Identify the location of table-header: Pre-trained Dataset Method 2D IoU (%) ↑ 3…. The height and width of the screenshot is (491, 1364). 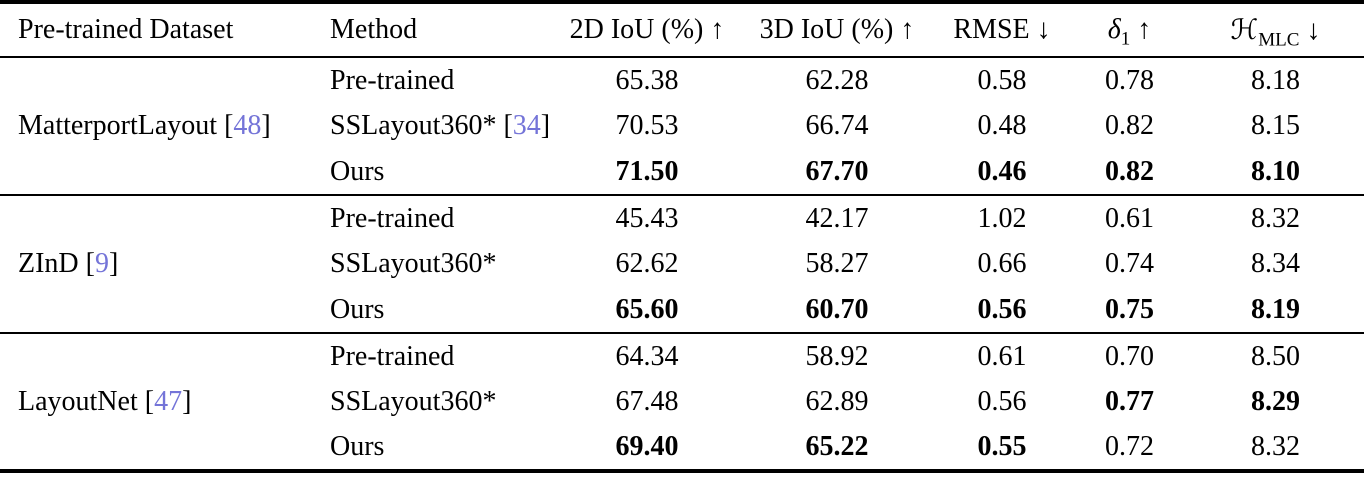
(682, 29).